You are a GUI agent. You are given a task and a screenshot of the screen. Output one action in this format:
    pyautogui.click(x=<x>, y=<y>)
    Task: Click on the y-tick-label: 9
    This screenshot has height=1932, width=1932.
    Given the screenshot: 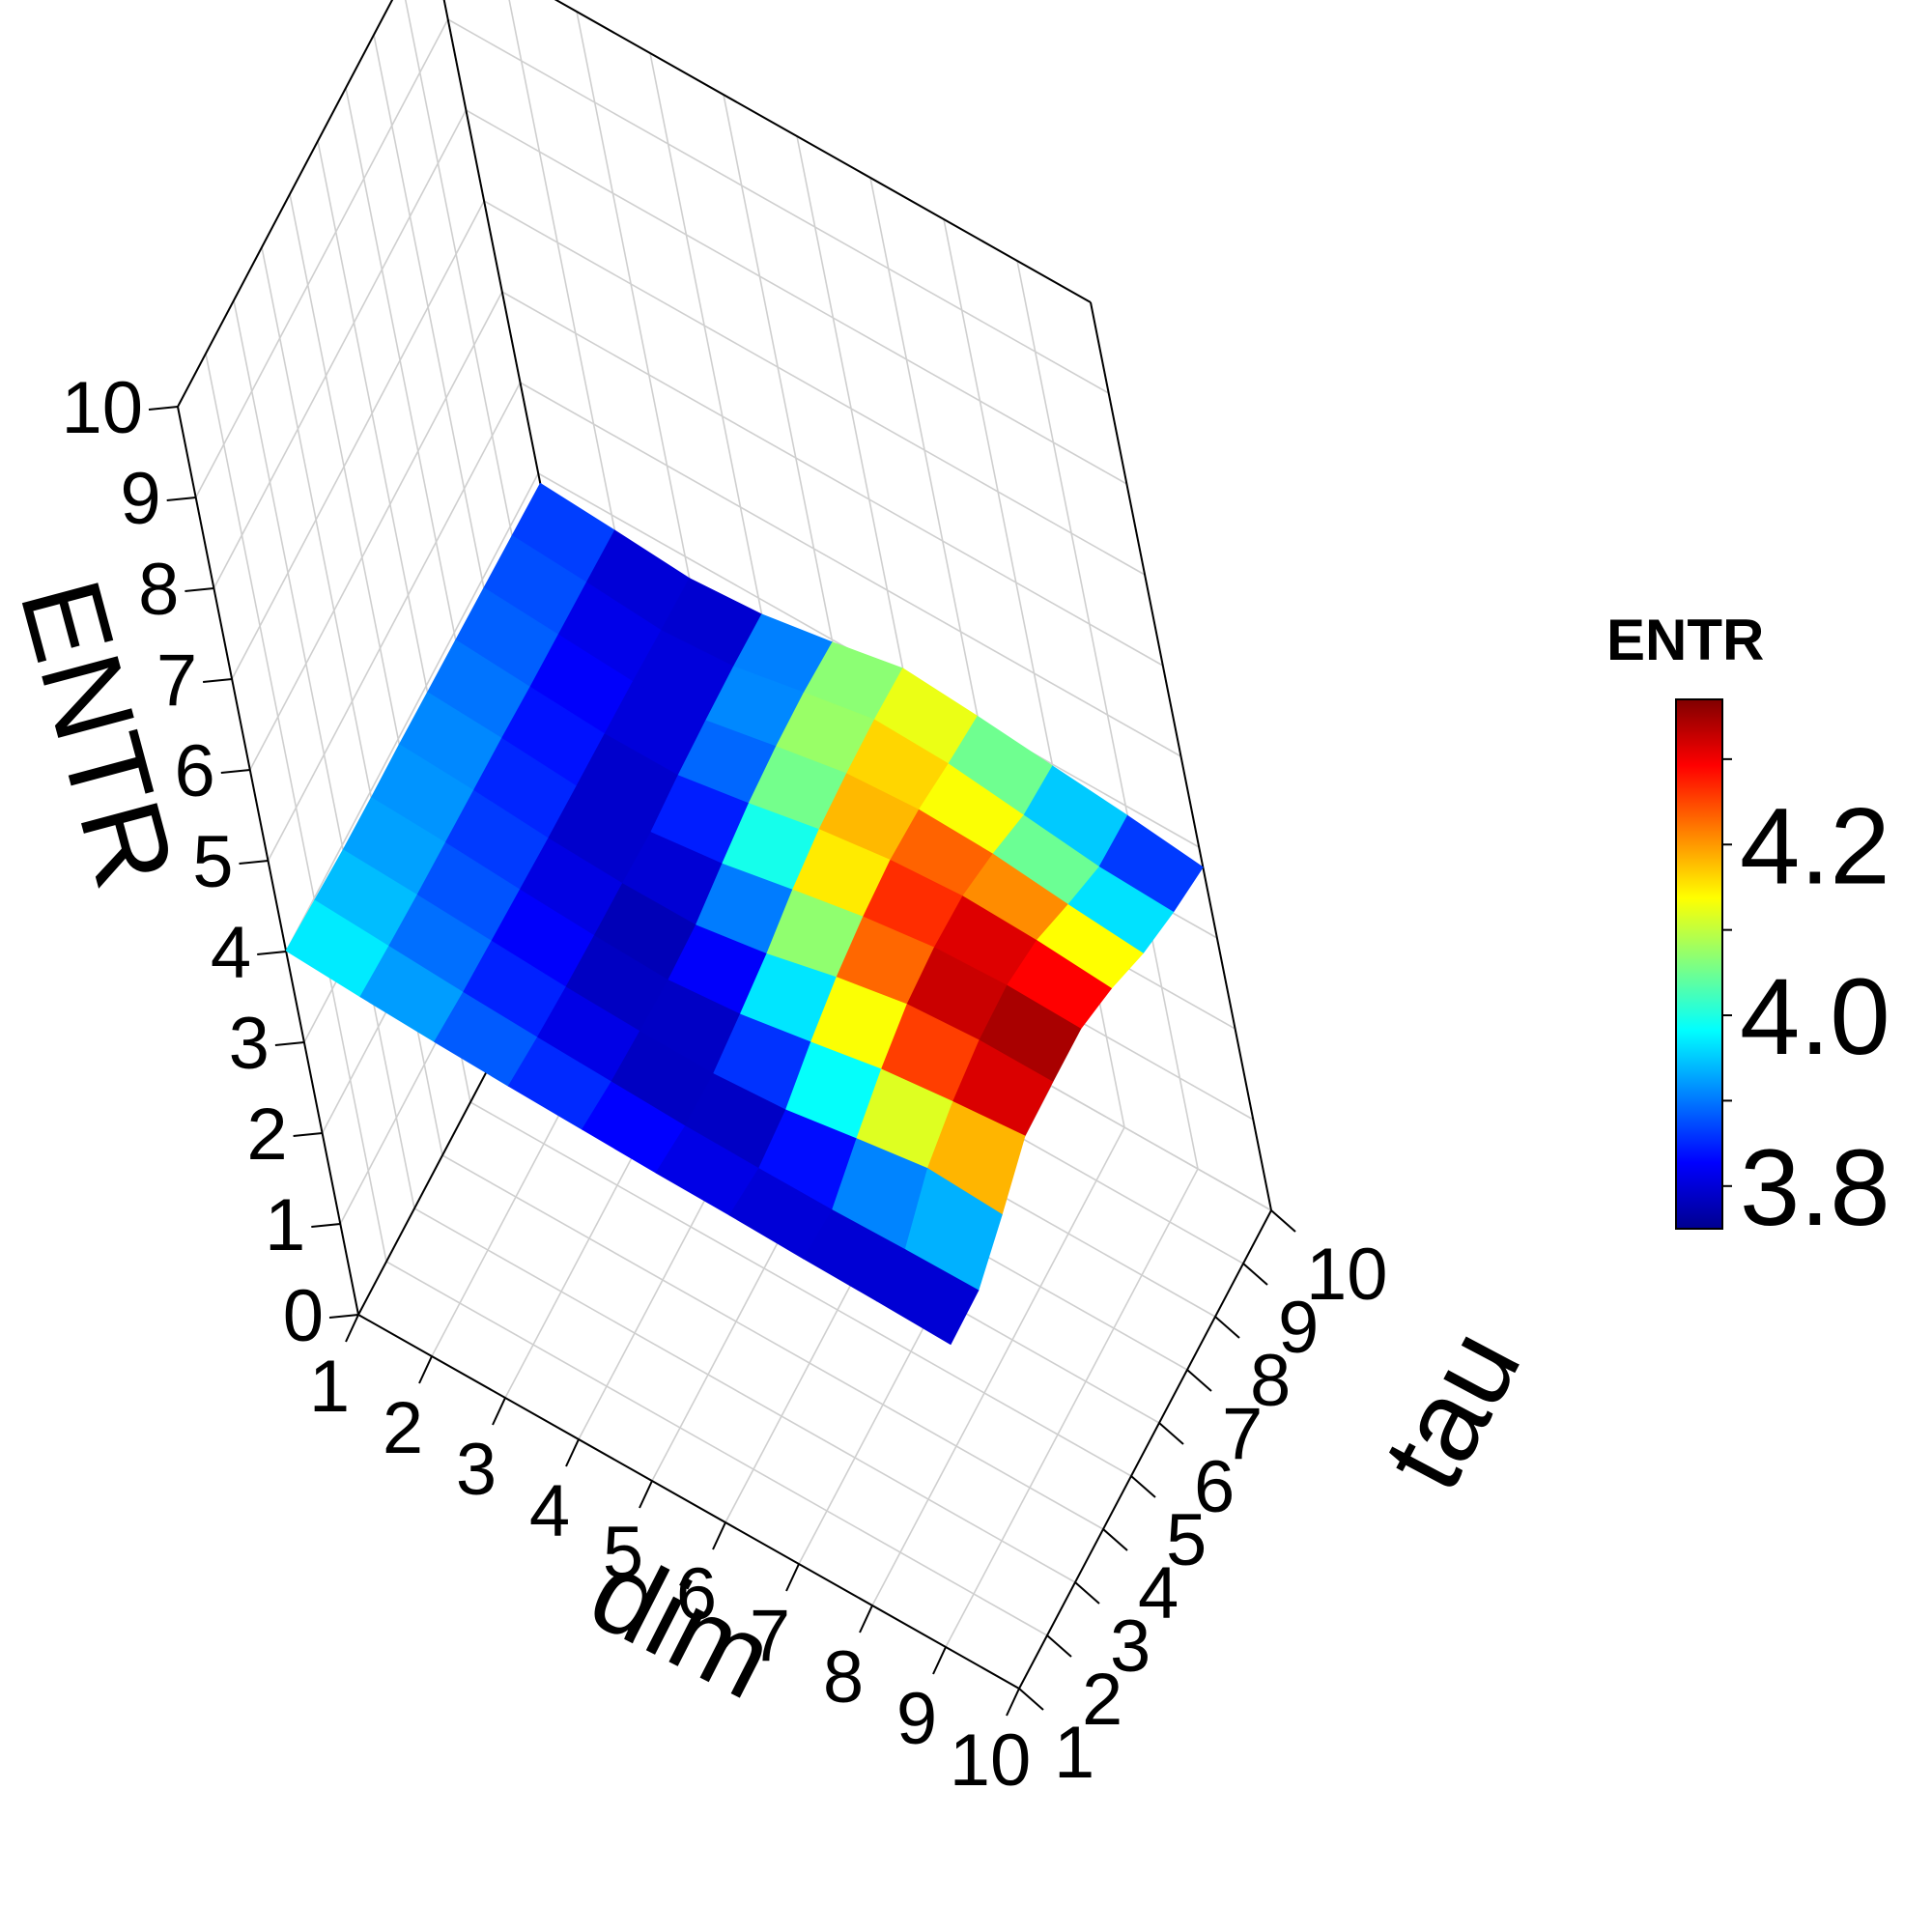 What is the action you would take?
    pyautogui.click(x=1298, y=1328)
    